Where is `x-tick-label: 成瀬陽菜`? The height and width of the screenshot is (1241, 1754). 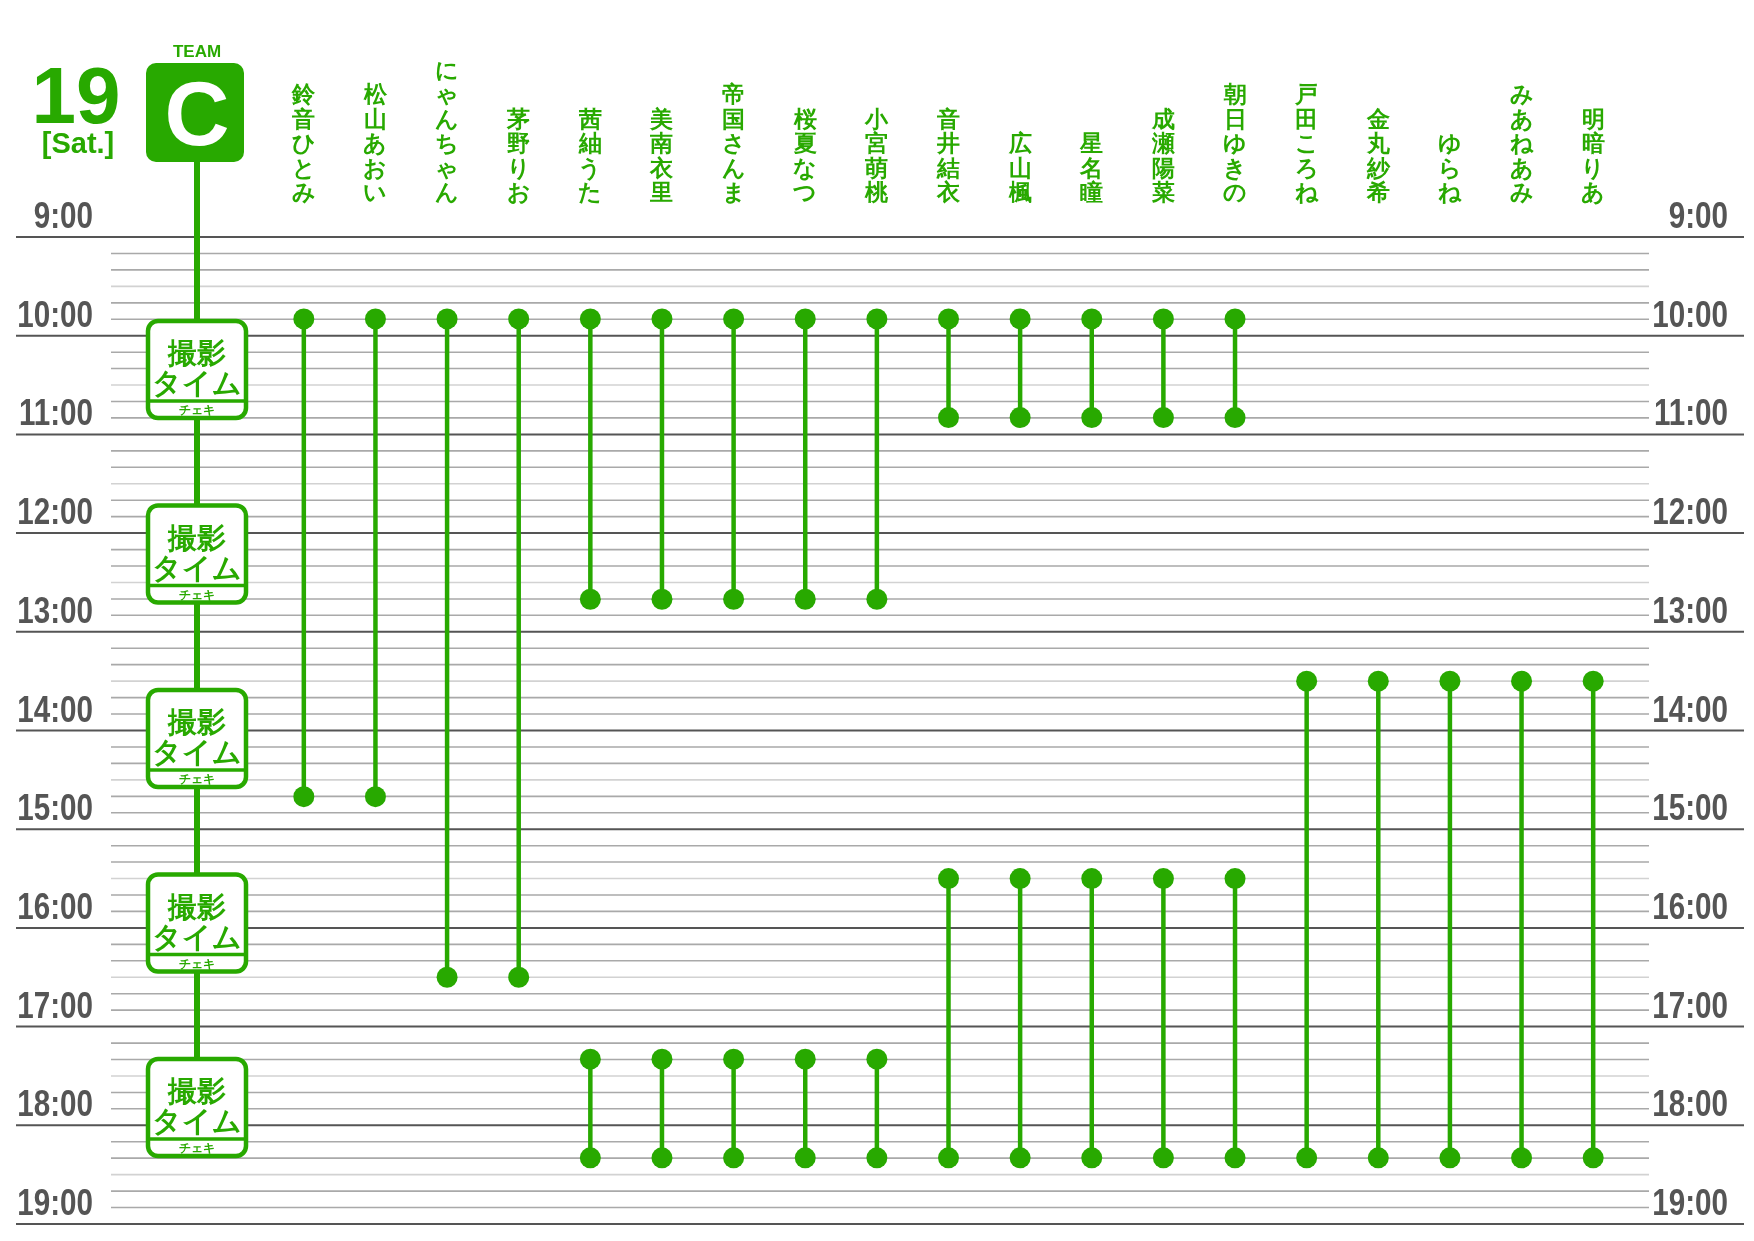
x-tick-label: 成瀬陽菜 is located at coordinates (1162, 155).